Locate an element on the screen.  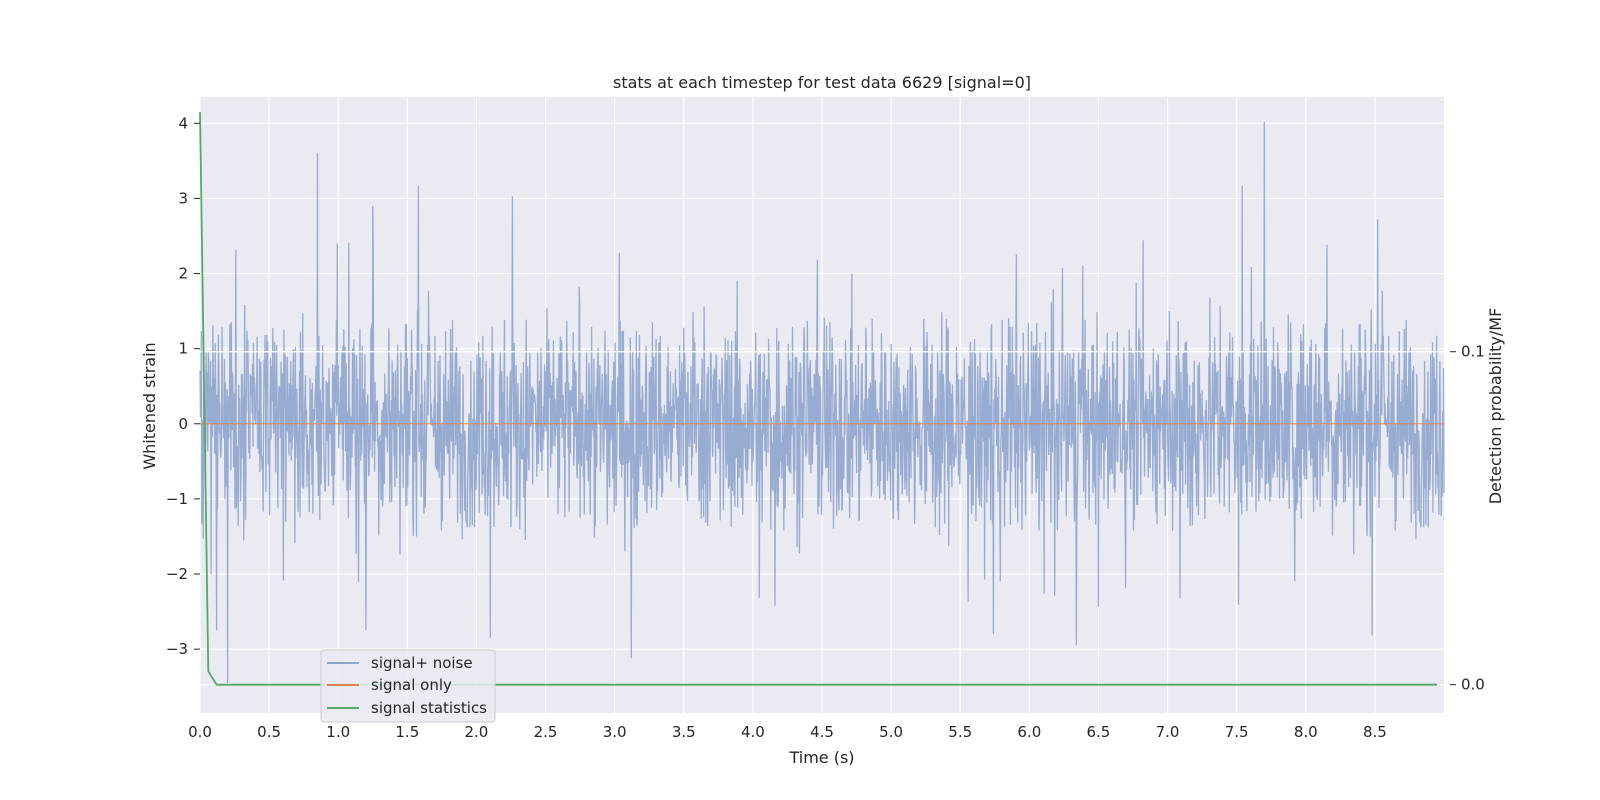
x-tick-label: 0.0 is located at coordinates (200, 732).